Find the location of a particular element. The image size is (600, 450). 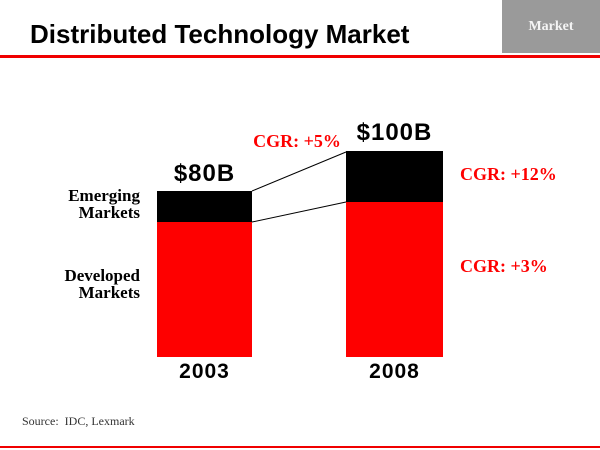

total-label-2003: $80B is located at coordinates (204, 173).